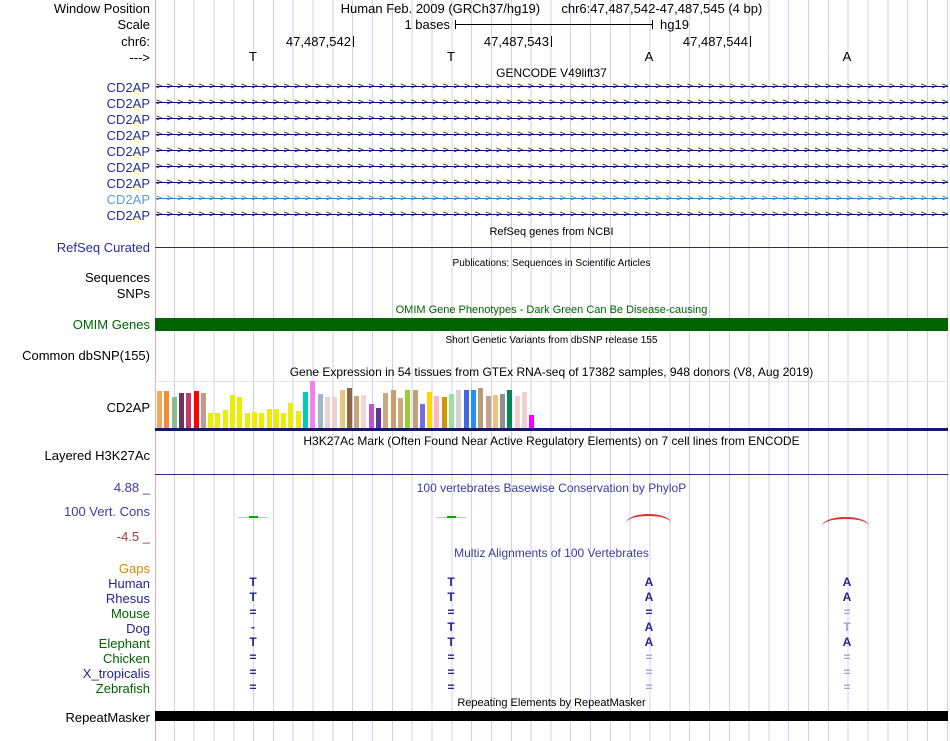 The width and height of the screenshot is (950, 741). Describe the element at coordinates (138, 628) in the screenshot. I see `multiz-species-label: Dog` at that location.